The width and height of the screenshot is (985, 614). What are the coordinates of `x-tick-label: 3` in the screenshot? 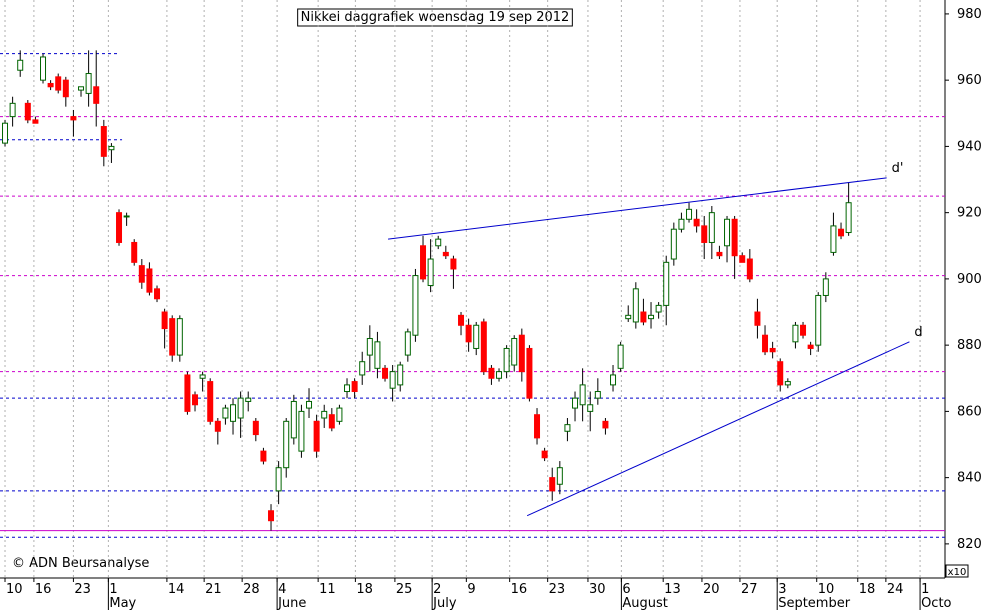 It's located at (782, 589).